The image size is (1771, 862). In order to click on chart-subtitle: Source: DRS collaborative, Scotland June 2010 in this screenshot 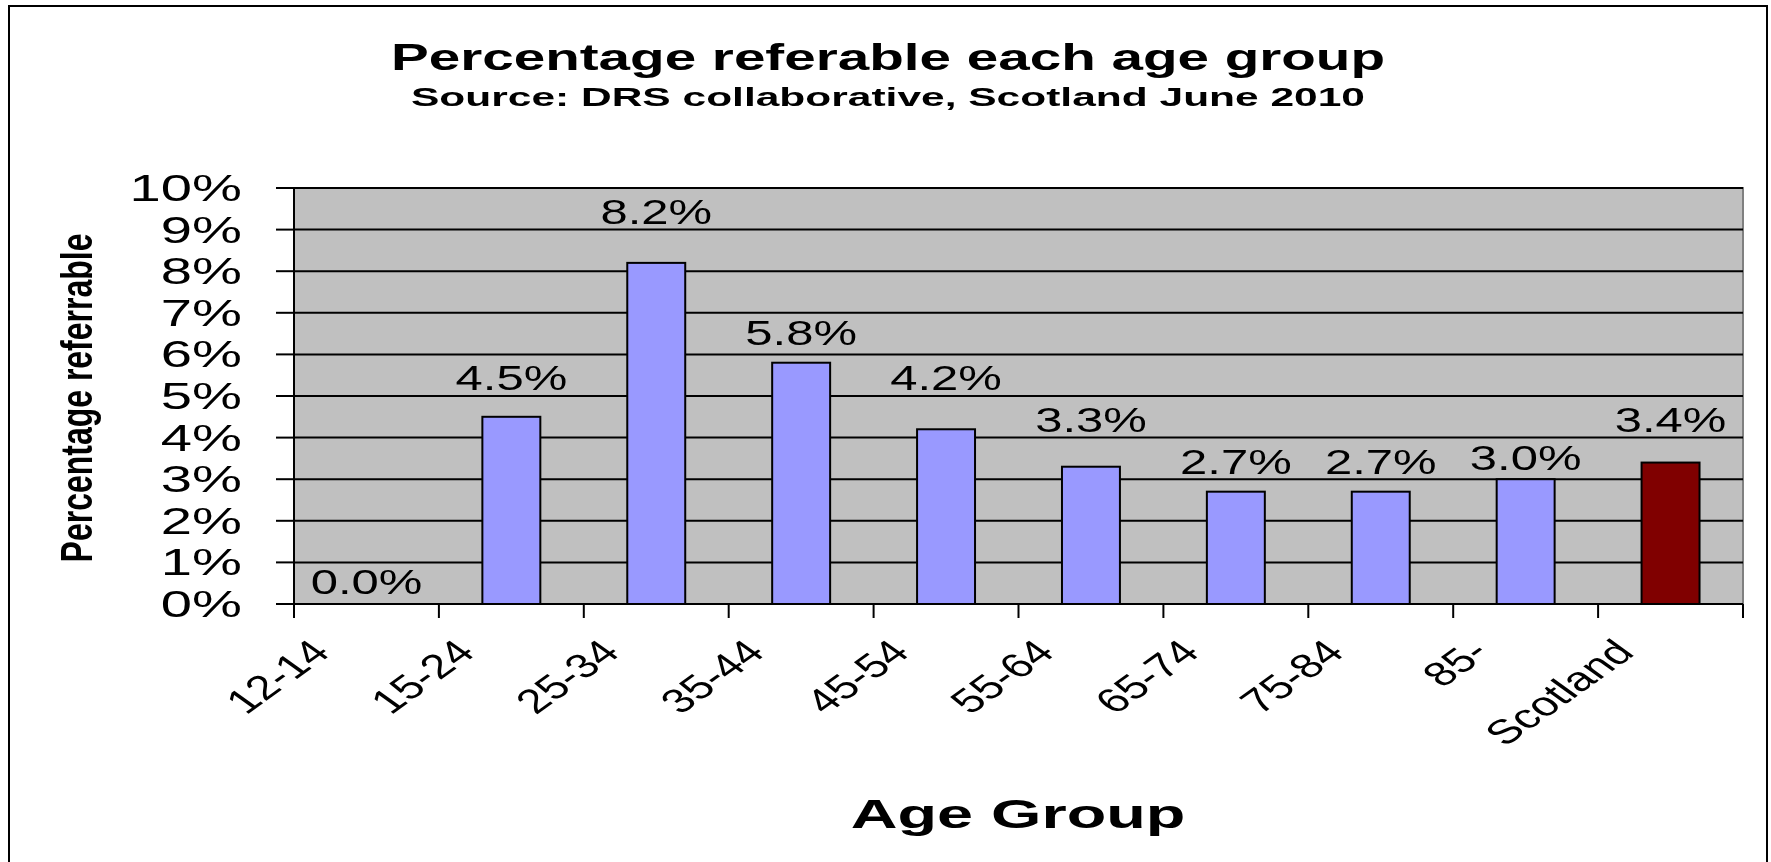, I will do `click(888, 97)`.